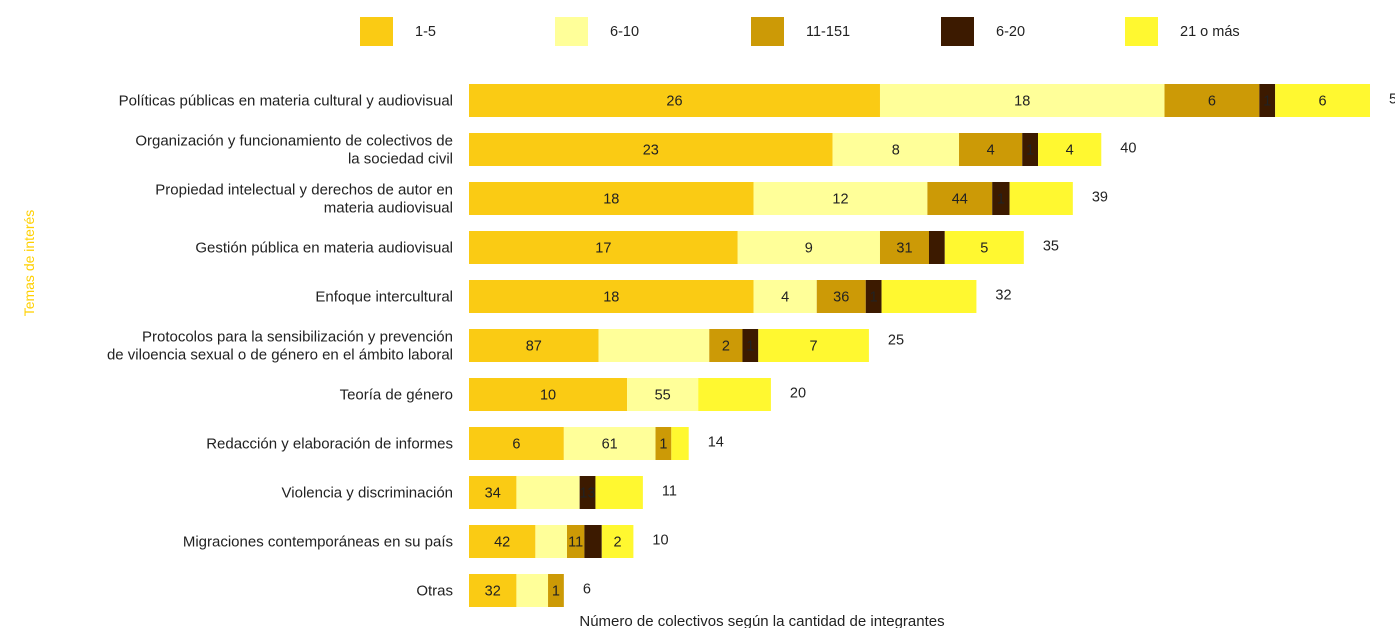 This screenshot has width=1395, height=628. Describe the element at coordinates (669, 492) in the screenshot. I see `total-label-8: 11` at that location.